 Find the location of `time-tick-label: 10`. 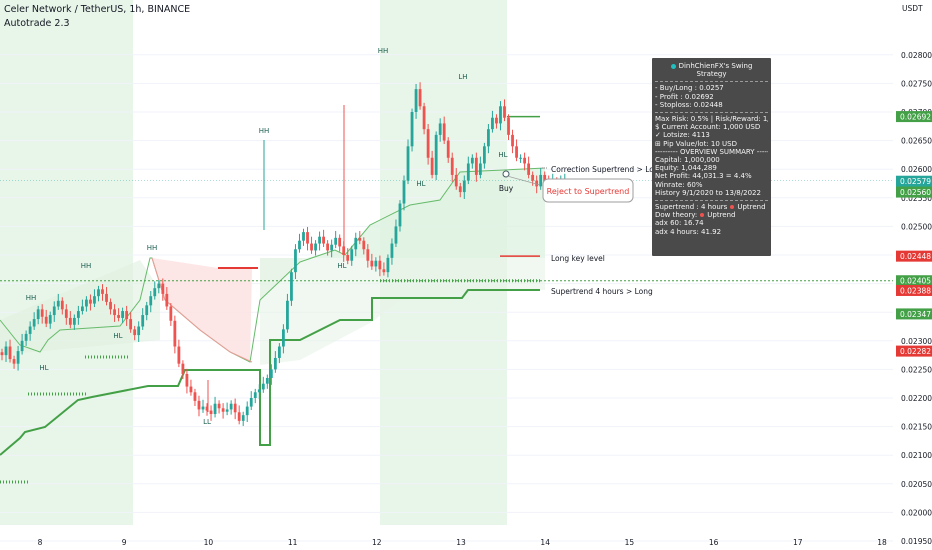

time-tick-label: 10 is located at coordinates (209, 542).